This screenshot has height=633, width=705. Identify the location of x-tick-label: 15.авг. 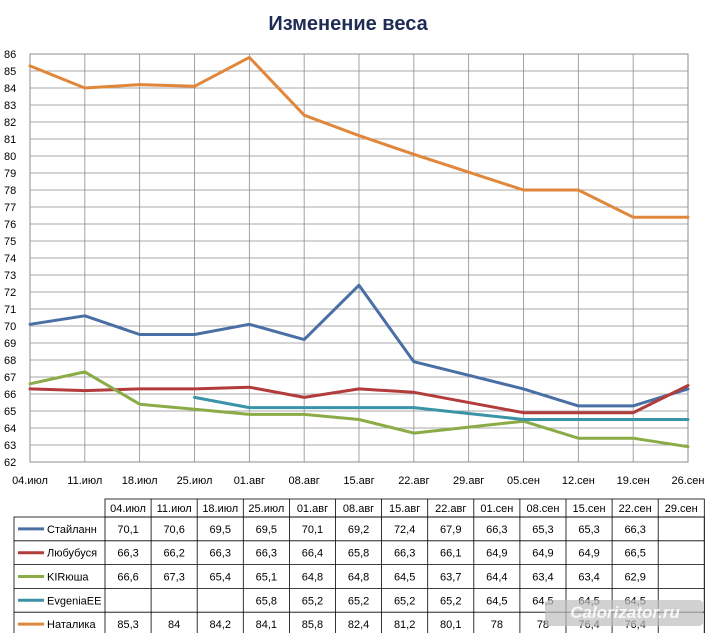
(358, 481).